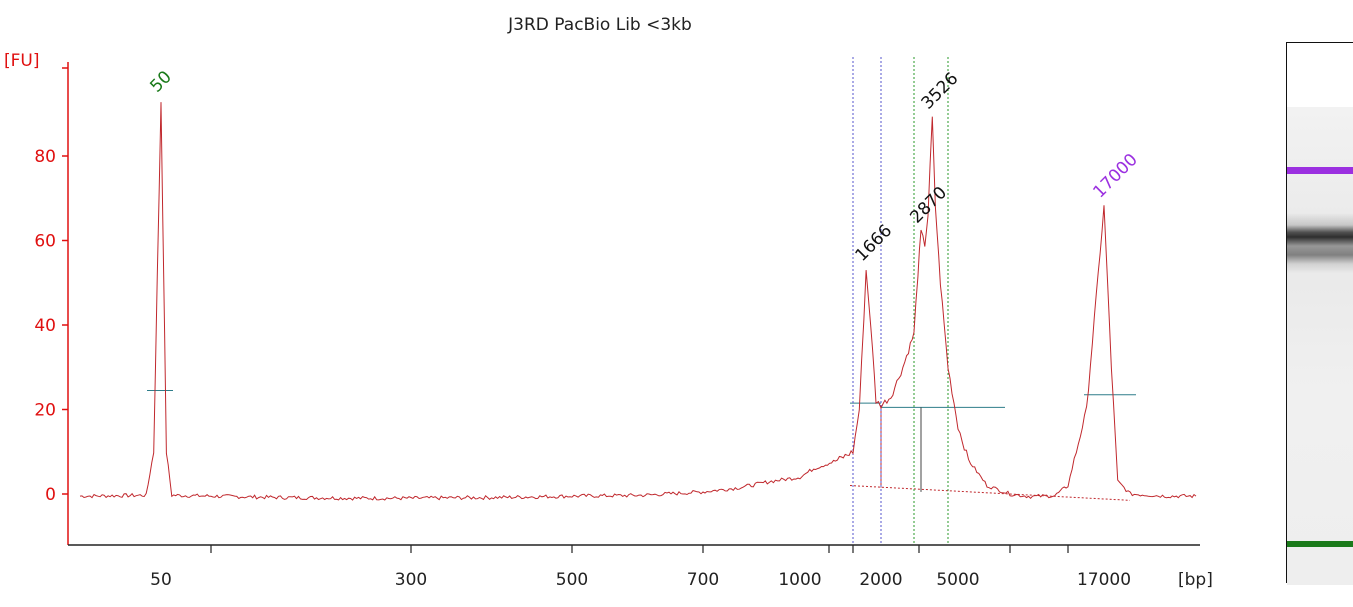  I want to click on gel-lane, so click(1320, 346).